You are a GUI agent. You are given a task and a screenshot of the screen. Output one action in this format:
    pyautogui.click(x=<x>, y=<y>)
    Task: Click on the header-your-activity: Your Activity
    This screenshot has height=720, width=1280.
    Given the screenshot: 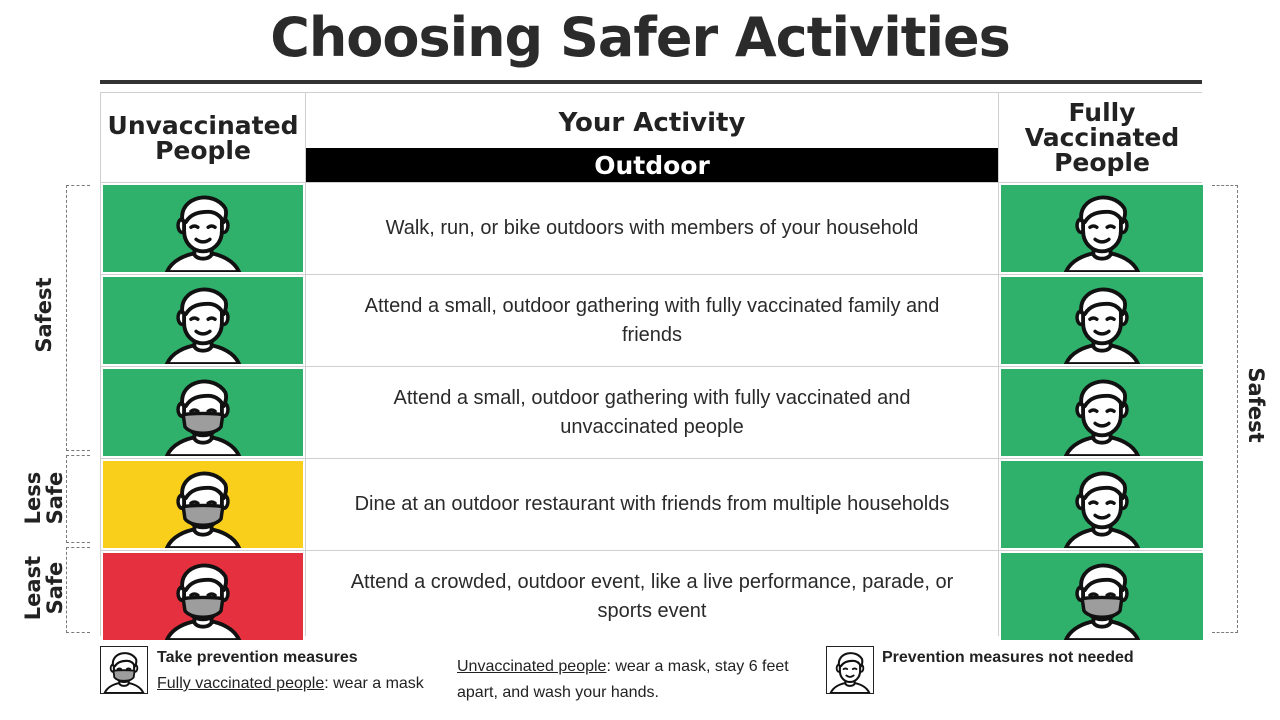 What is the action you would take?
    pyautogui.click(x=652, y=122)
    